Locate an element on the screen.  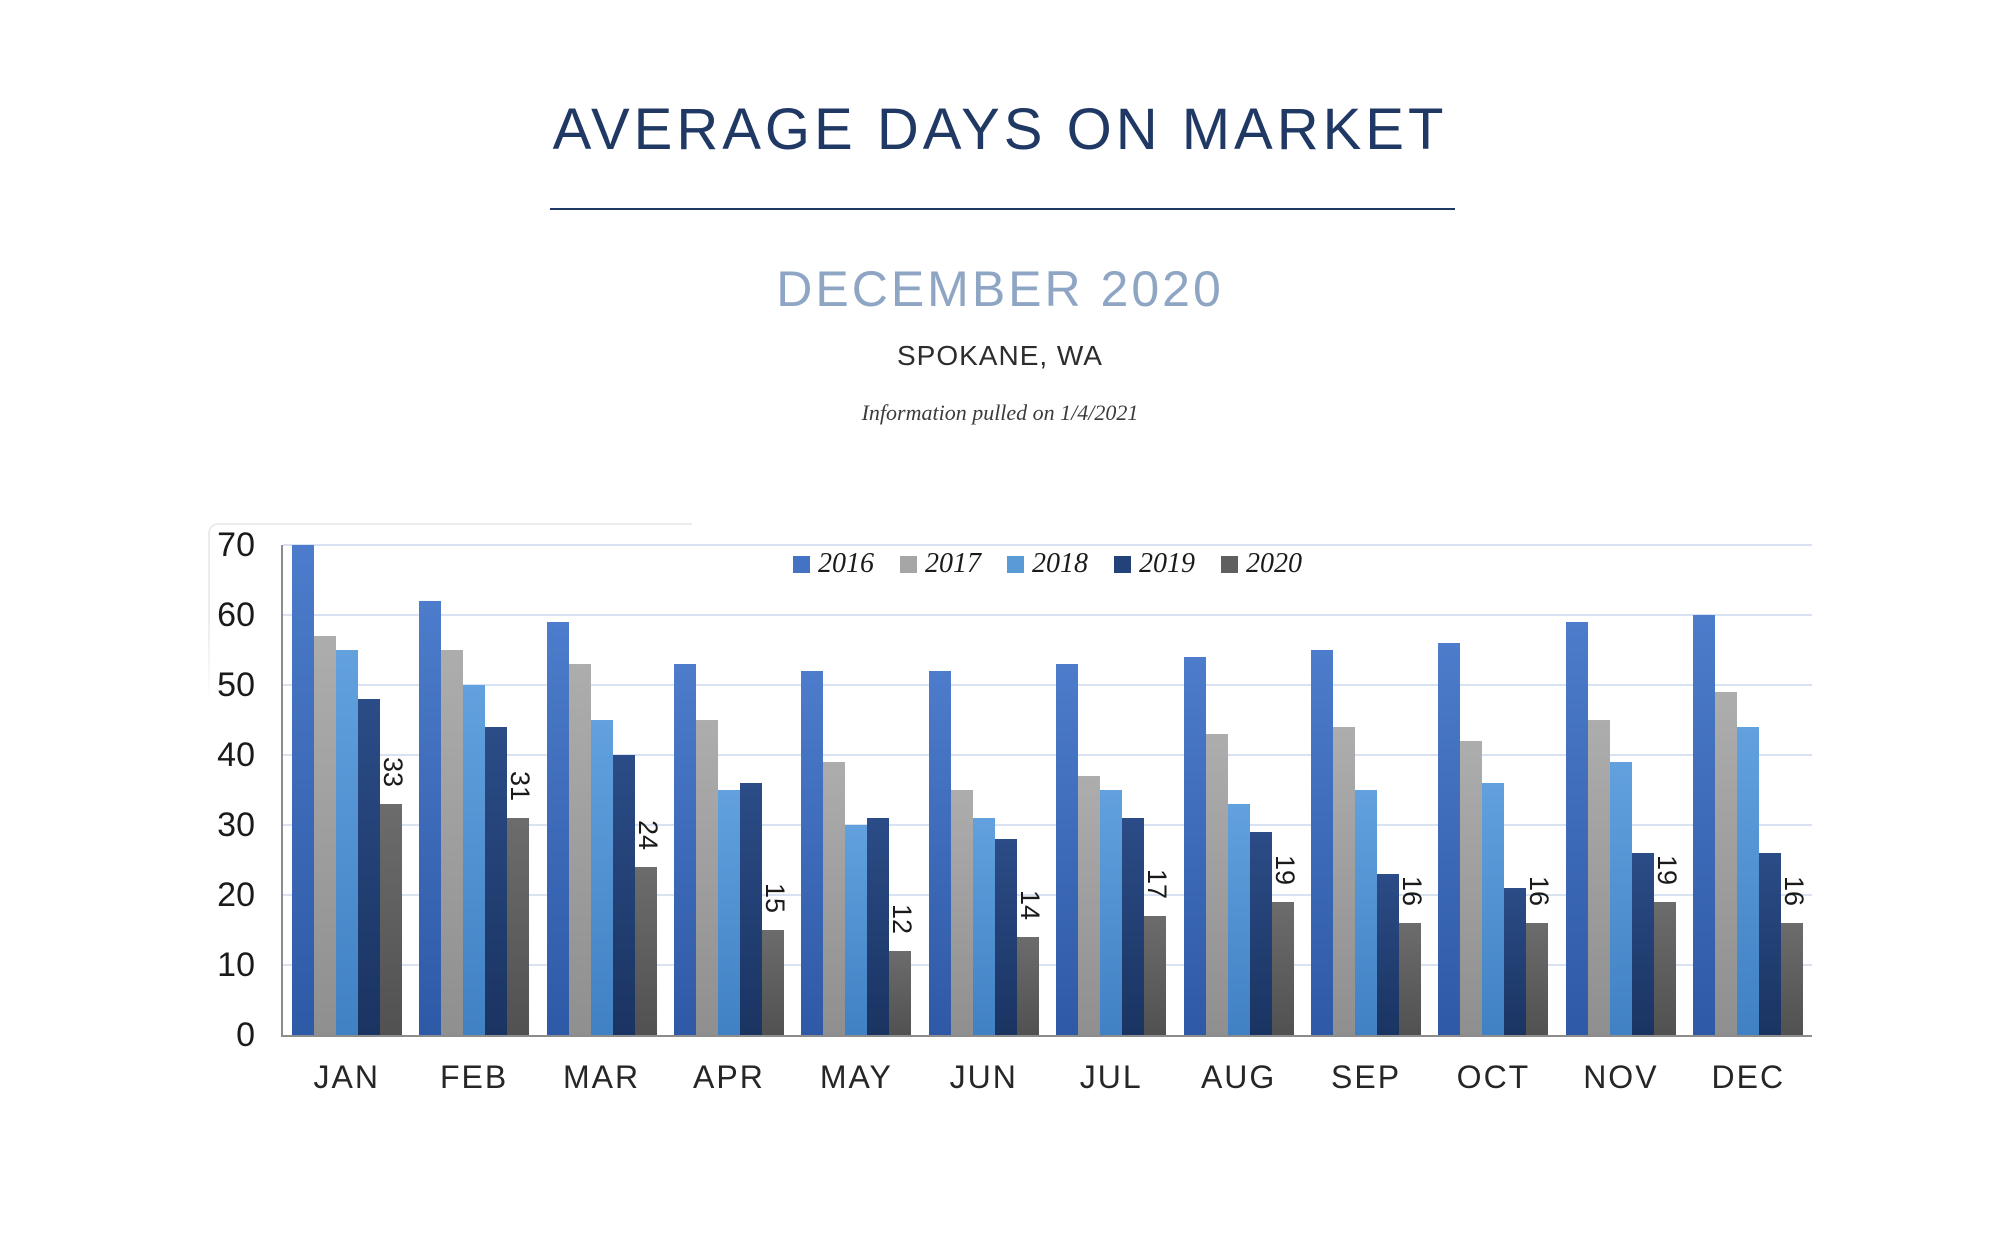
y-axis-label: 10 is located at coordinates (236, 965).